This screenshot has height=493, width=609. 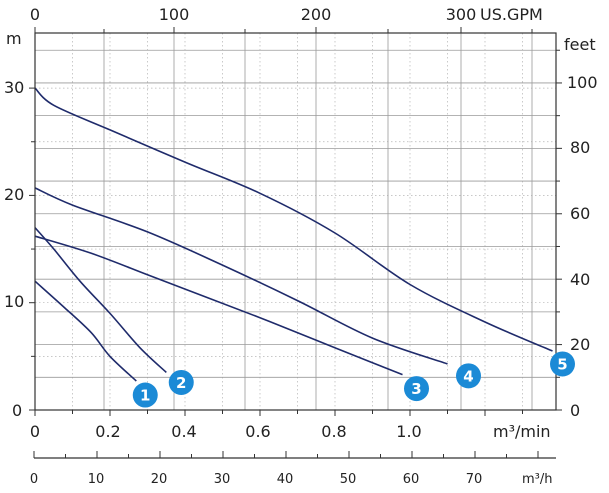 What do you see at coordinates (354, 379) in the screenshot?
I see `curve-badges: 1 2 3 4 5` at bounding box center [354, 379].